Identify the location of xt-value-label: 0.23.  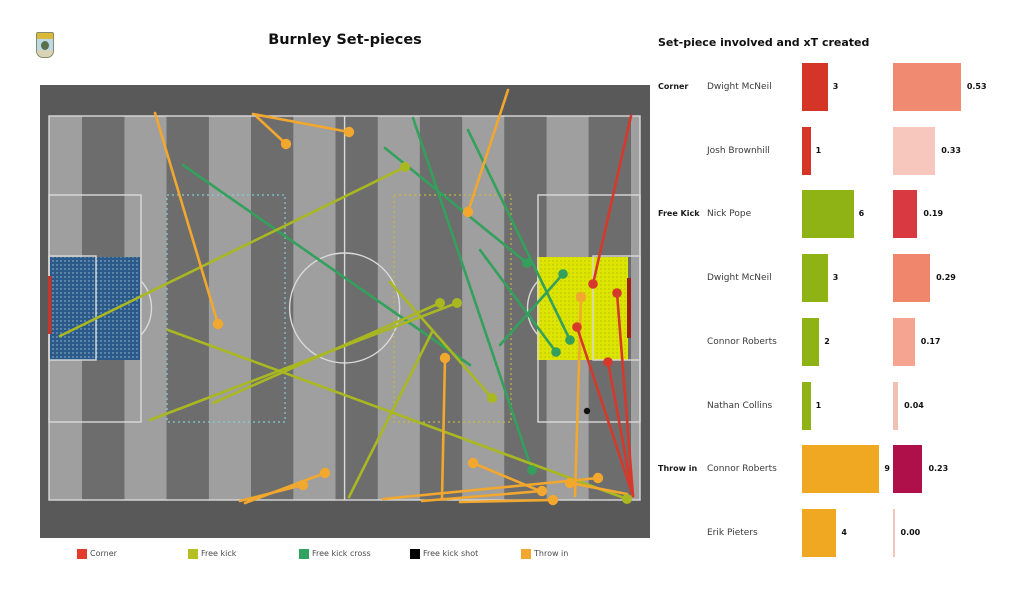
(938, 469).